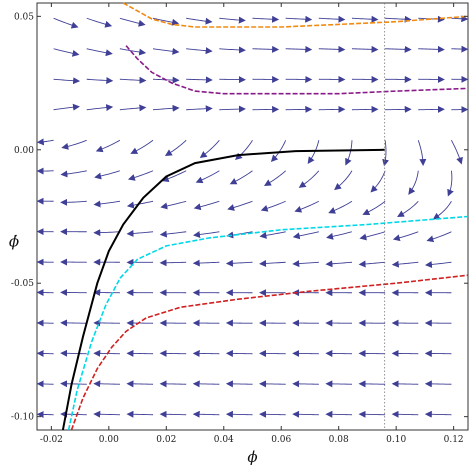 This screenshot has height=472, width=471. I want to click on x-tick-label: 0.10, so click(396, 440).